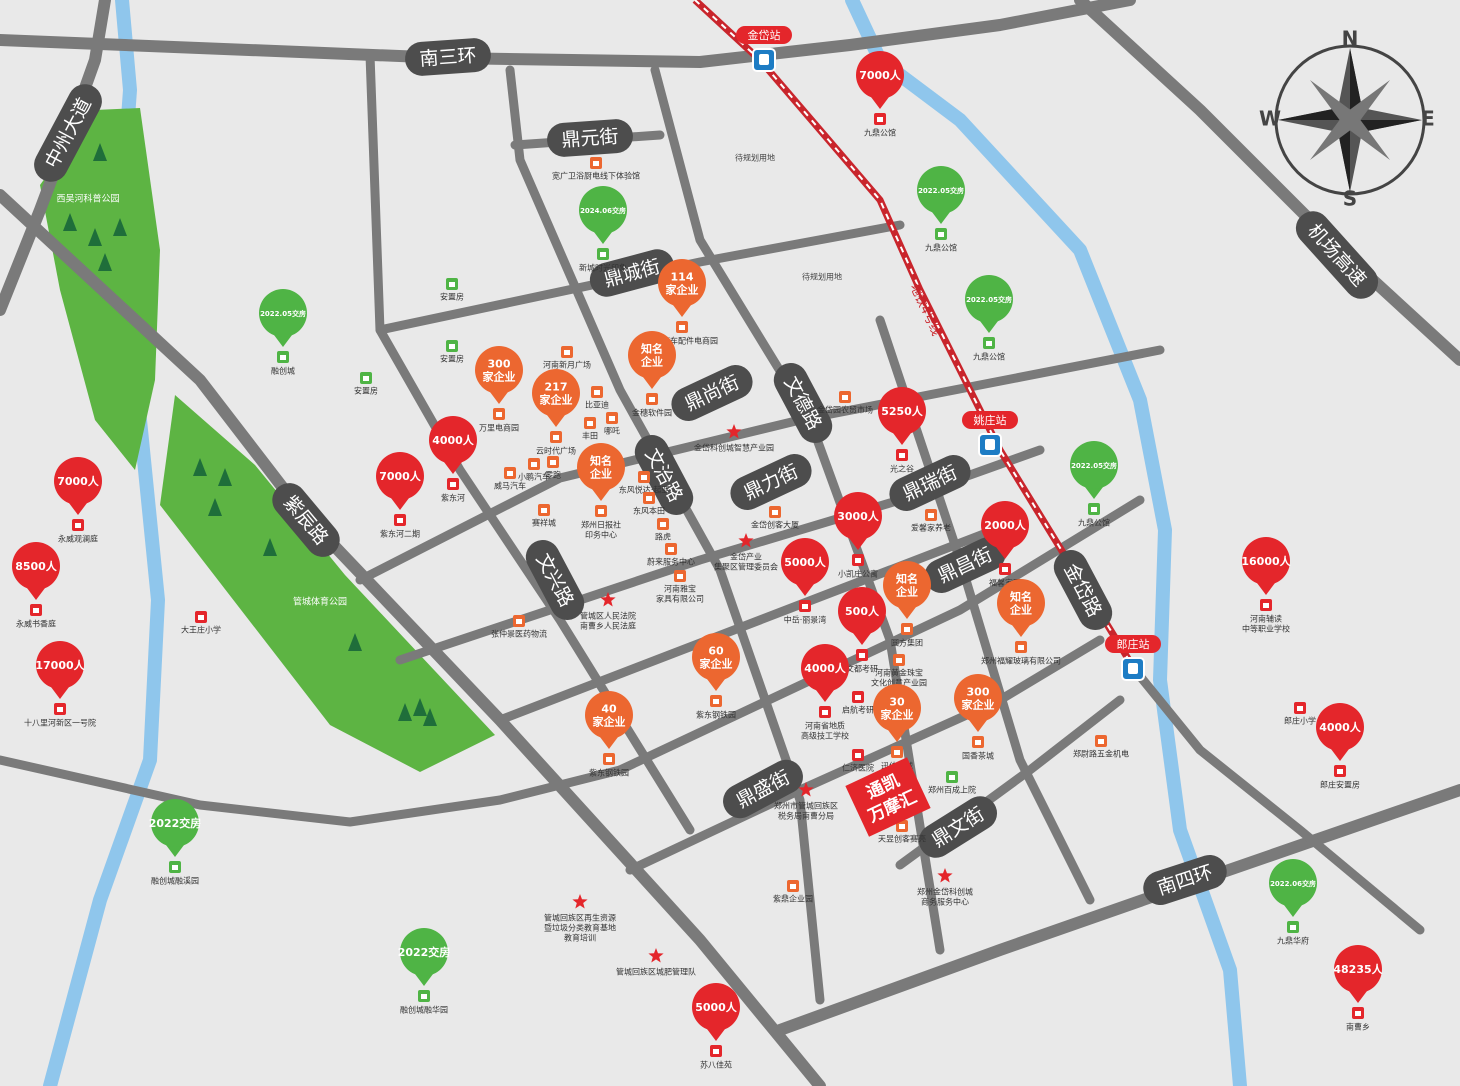  Describe the element at coordinates (858, 768) in the screenshot. I see `poi-label: 仁济医院` at that location.